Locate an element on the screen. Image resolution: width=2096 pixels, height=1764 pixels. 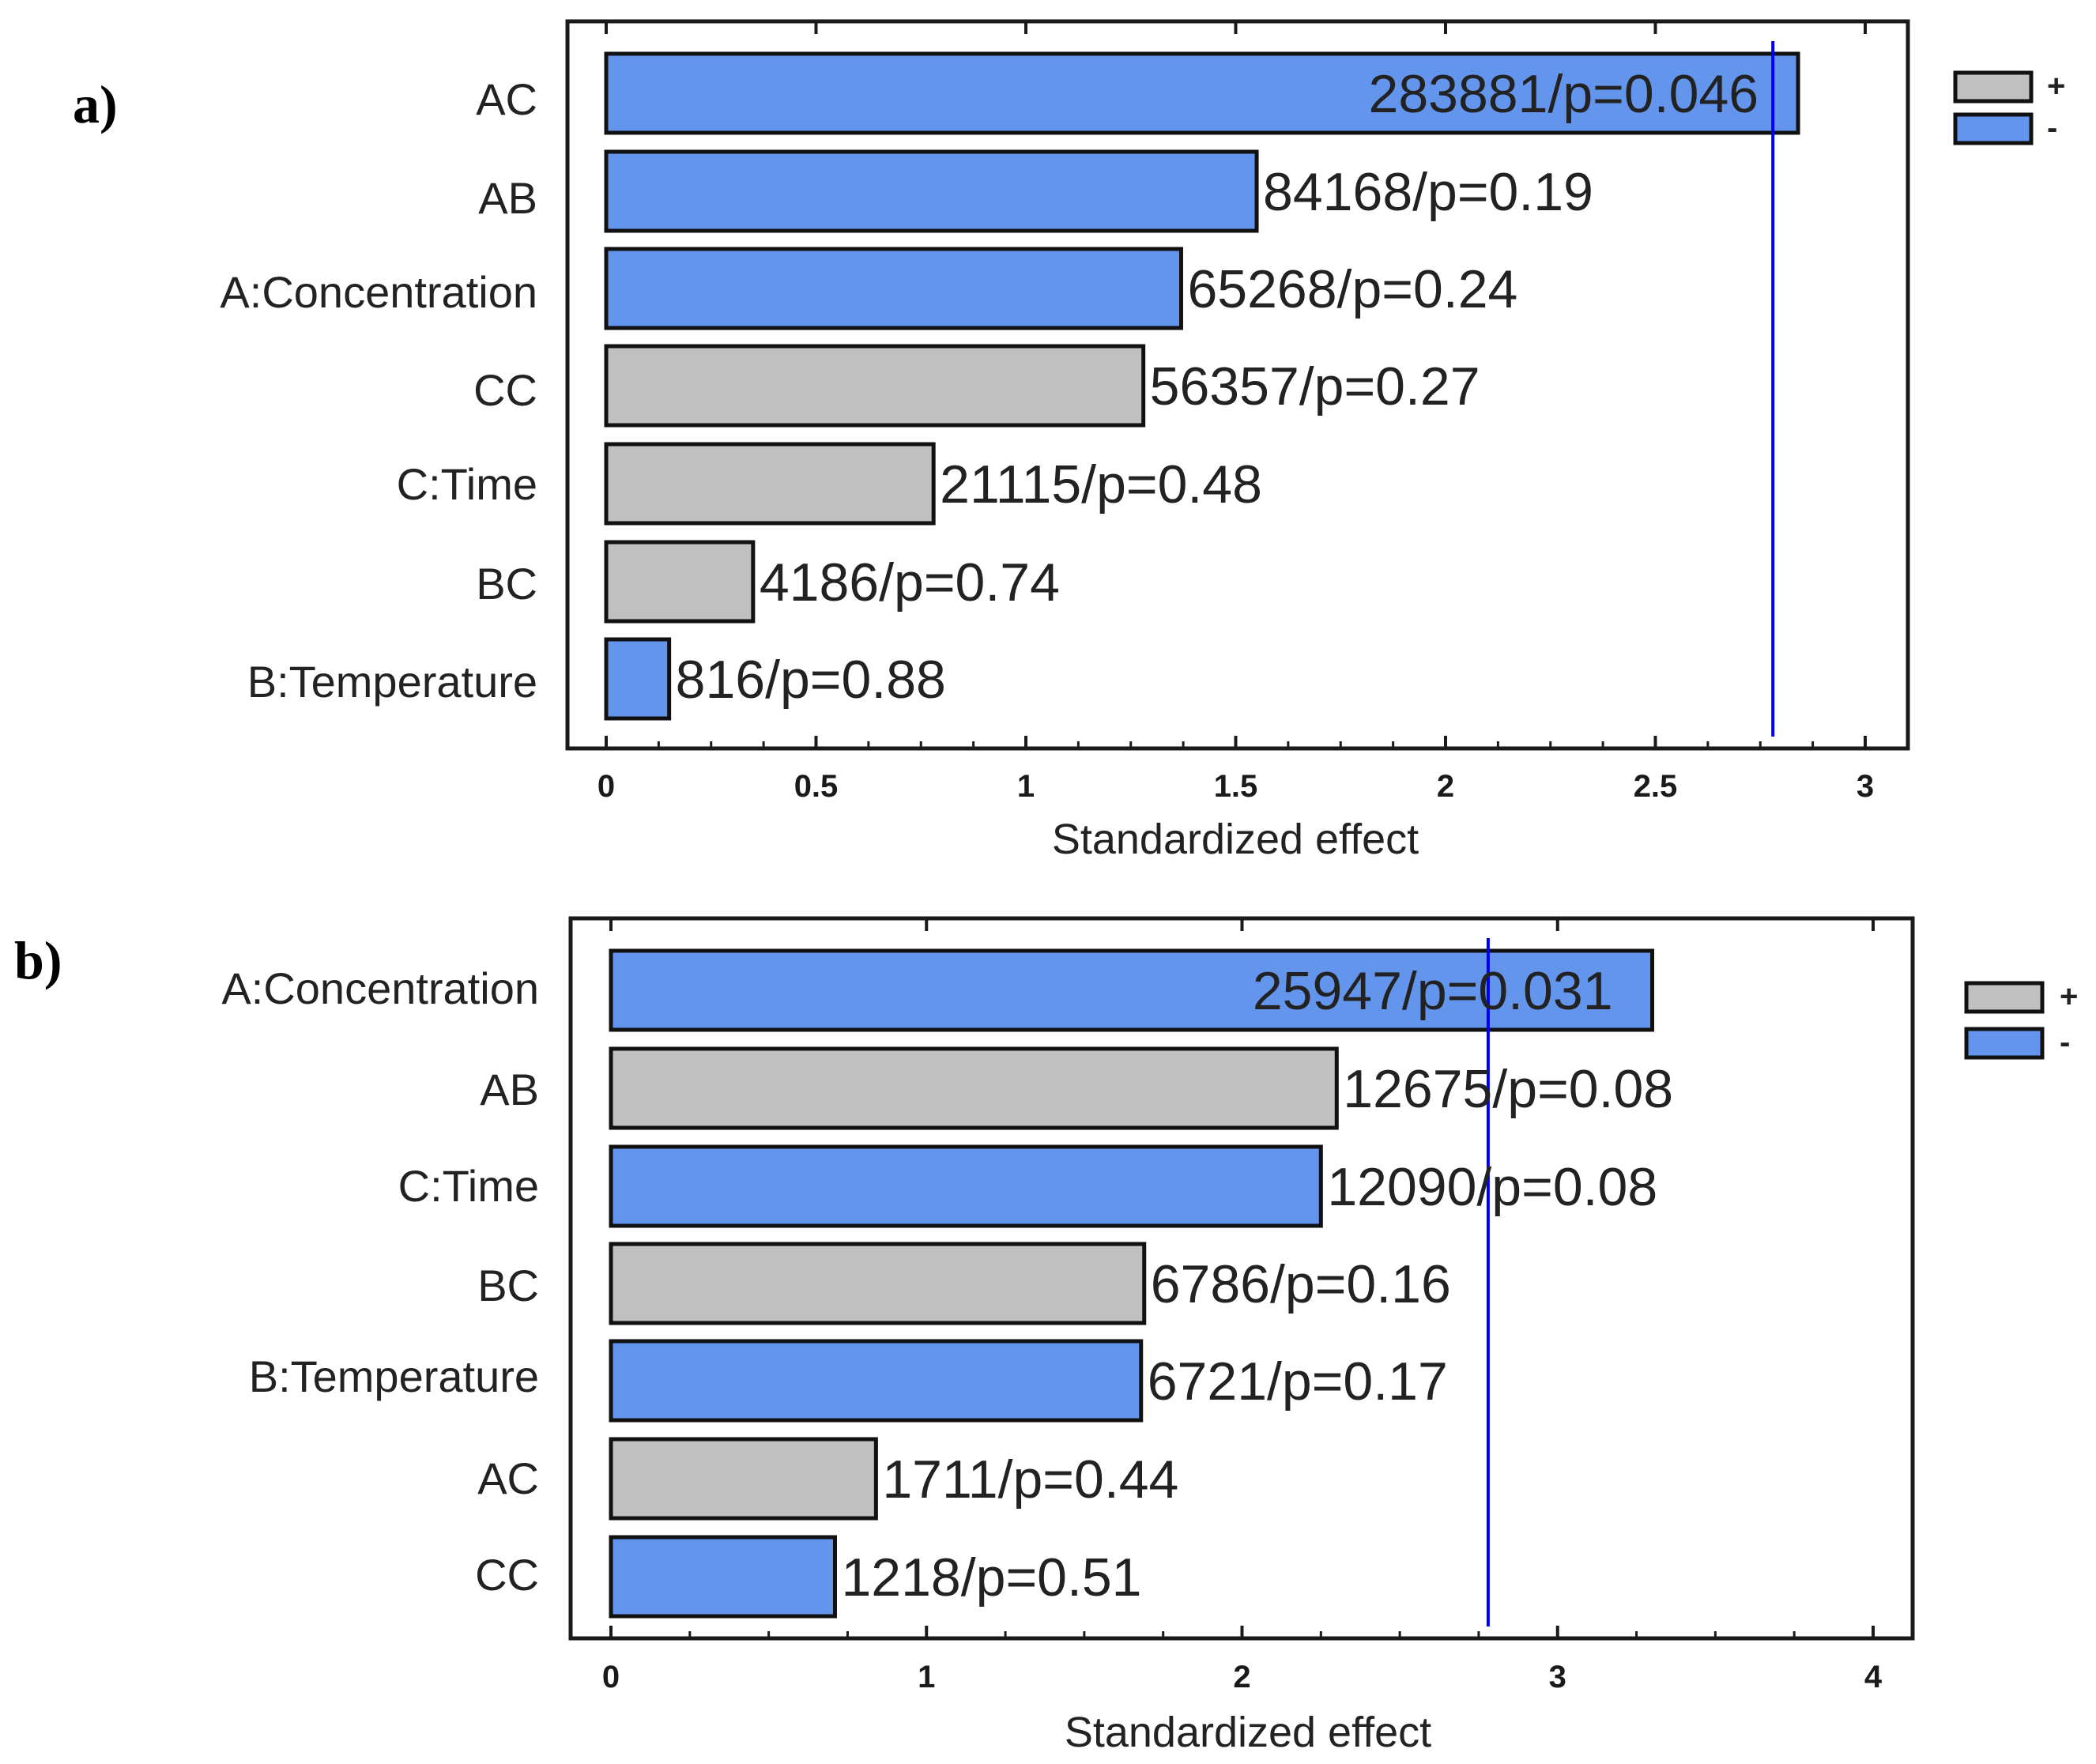
legend-b: +- is located at coordinates (2021, 1019).